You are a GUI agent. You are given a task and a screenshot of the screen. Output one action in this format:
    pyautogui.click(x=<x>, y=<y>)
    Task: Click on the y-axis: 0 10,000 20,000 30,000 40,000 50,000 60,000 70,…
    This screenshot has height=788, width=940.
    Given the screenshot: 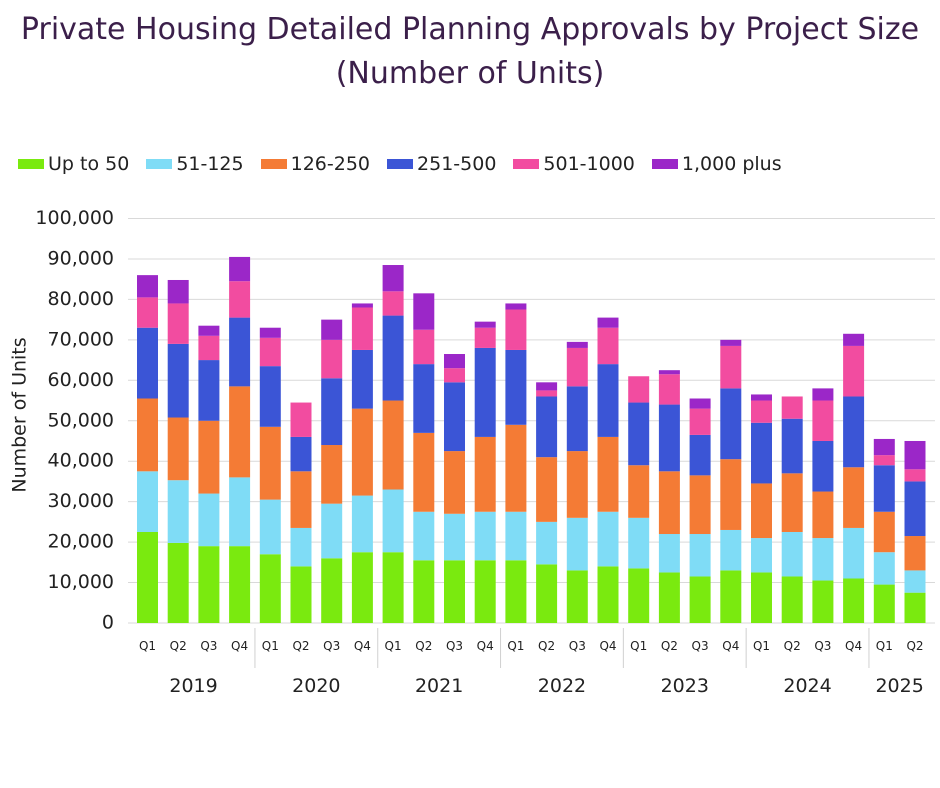 What is the action you would take?
    pyautogui.click(x=74, y=420)
    